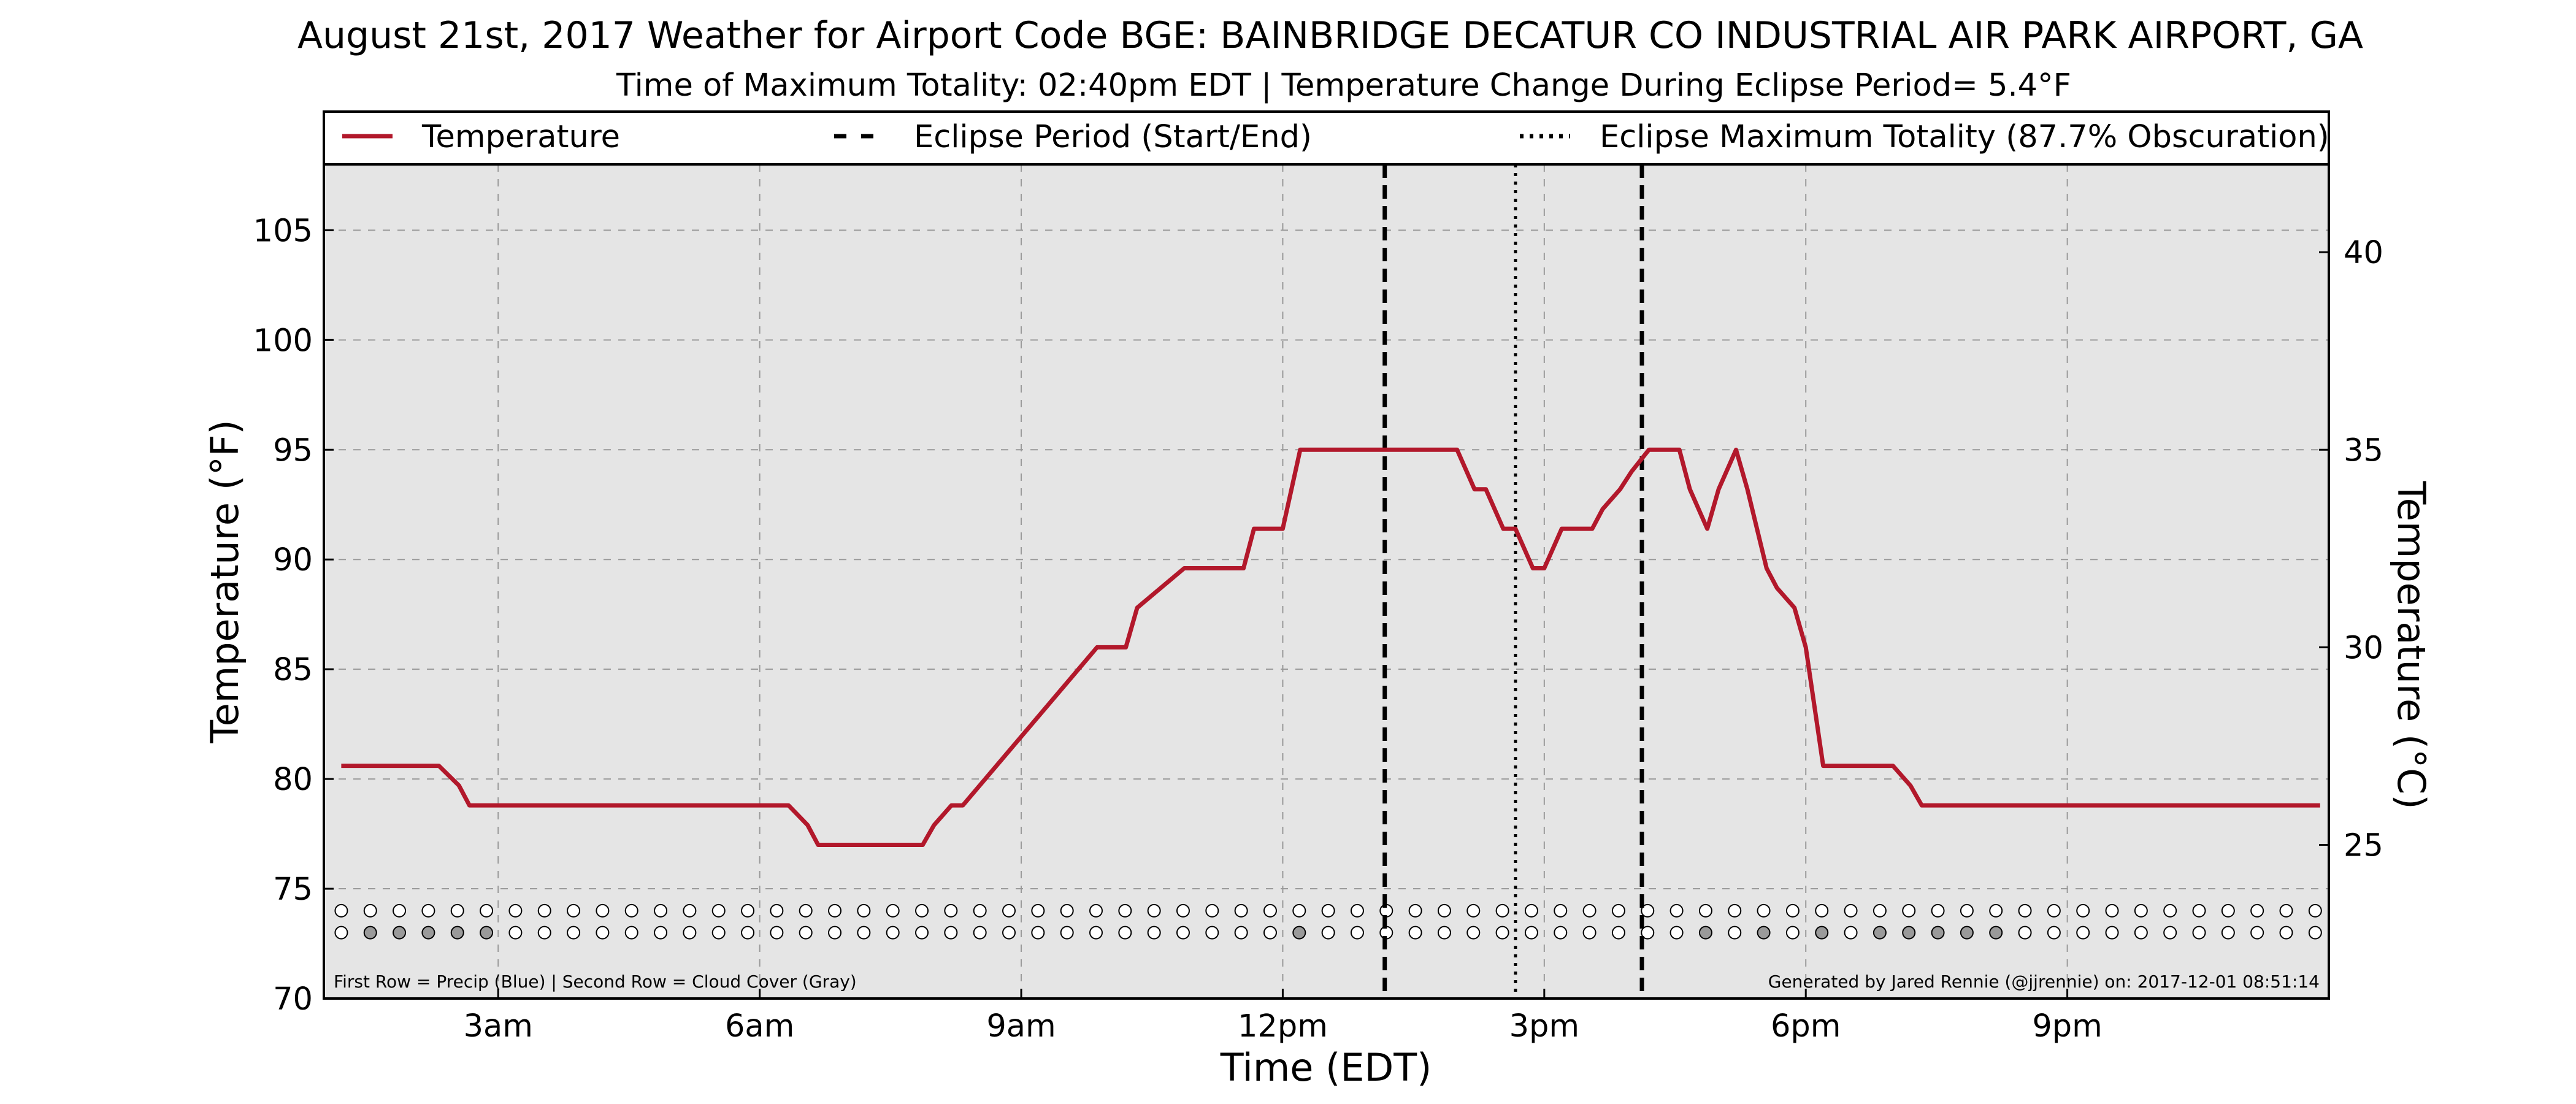  What do you see at coordinates (2067, 1026) in the screenshot?
I see `x-tick-label: 9pm` at bounding box center [2067, 1026].